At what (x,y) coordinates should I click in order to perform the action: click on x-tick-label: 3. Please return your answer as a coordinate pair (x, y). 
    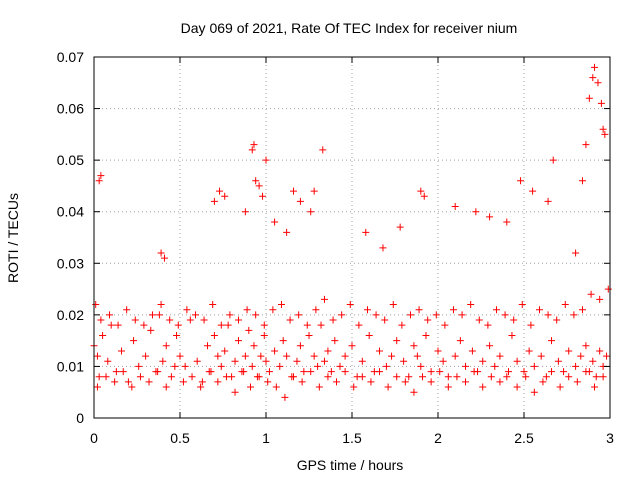
    Looking at the image, I should click on (610, 438).